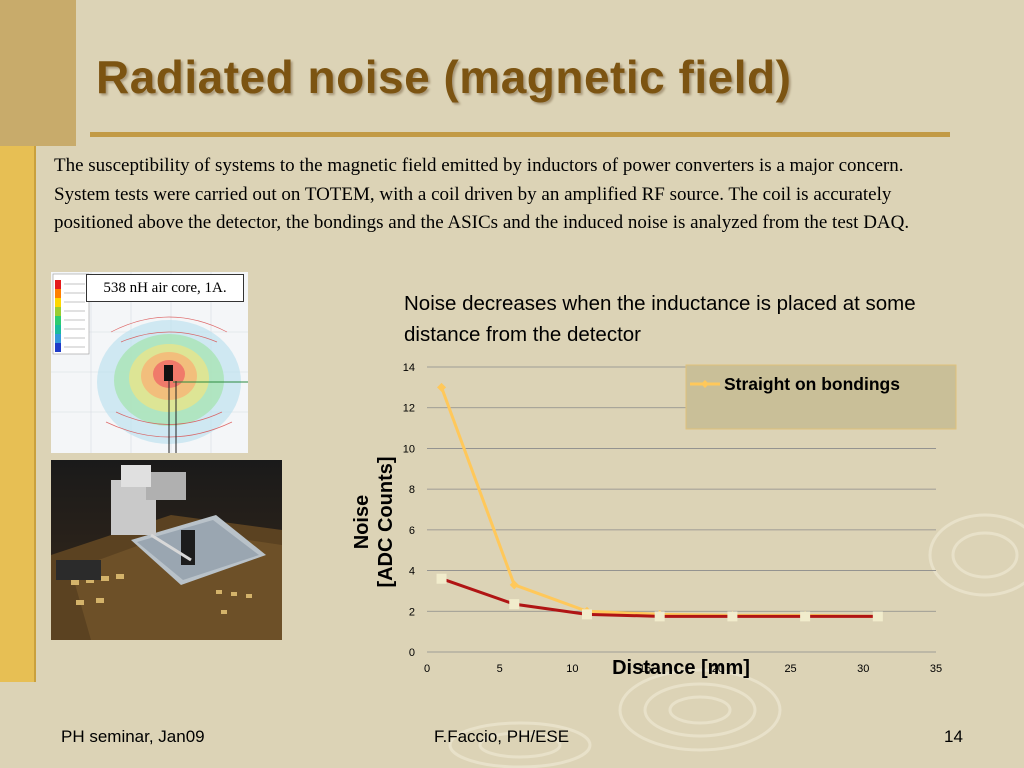 This screenshot has width=1024, height=768. What do you see at coordinates (427, 669) in the screenshot?
I see `x-tick-label: 0` at bounding box center [427, 669].